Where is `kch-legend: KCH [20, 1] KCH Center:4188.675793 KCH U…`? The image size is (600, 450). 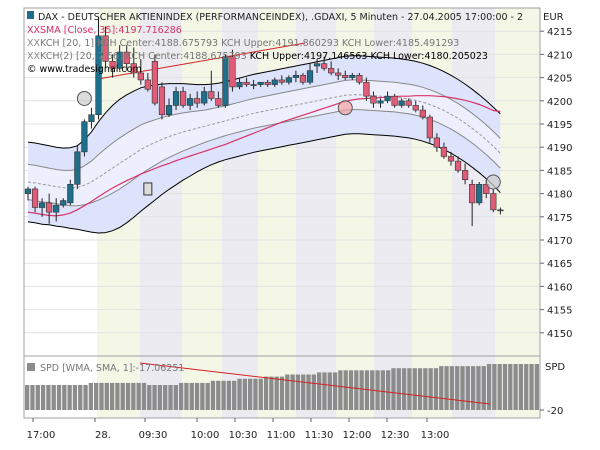 kch-legend: KCH [20, 1] KCH Center:4188.675793 KCH U… is located at coordinates (249, 43).